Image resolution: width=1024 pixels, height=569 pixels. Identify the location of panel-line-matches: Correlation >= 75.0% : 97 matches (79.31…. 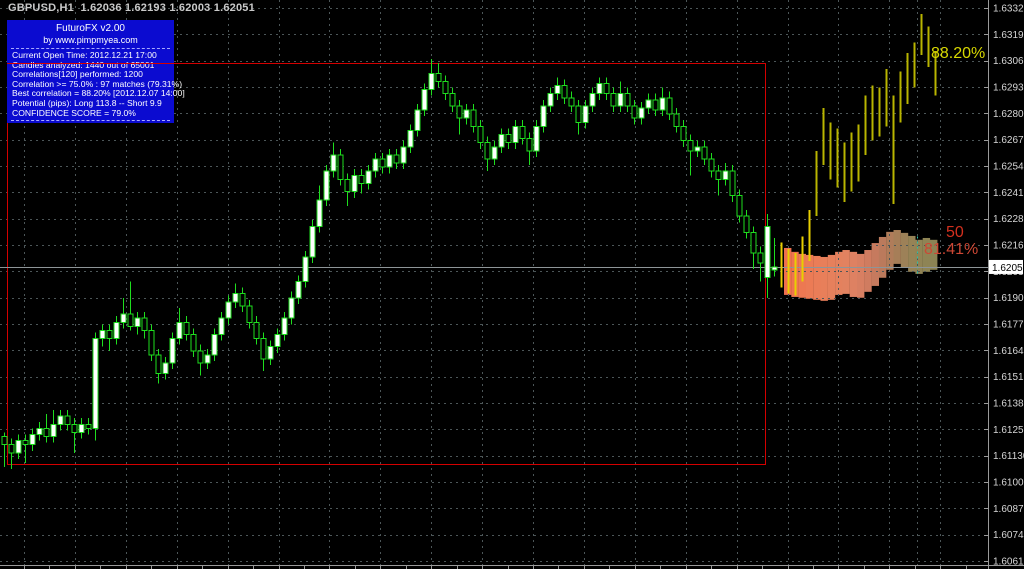
(97, 83).